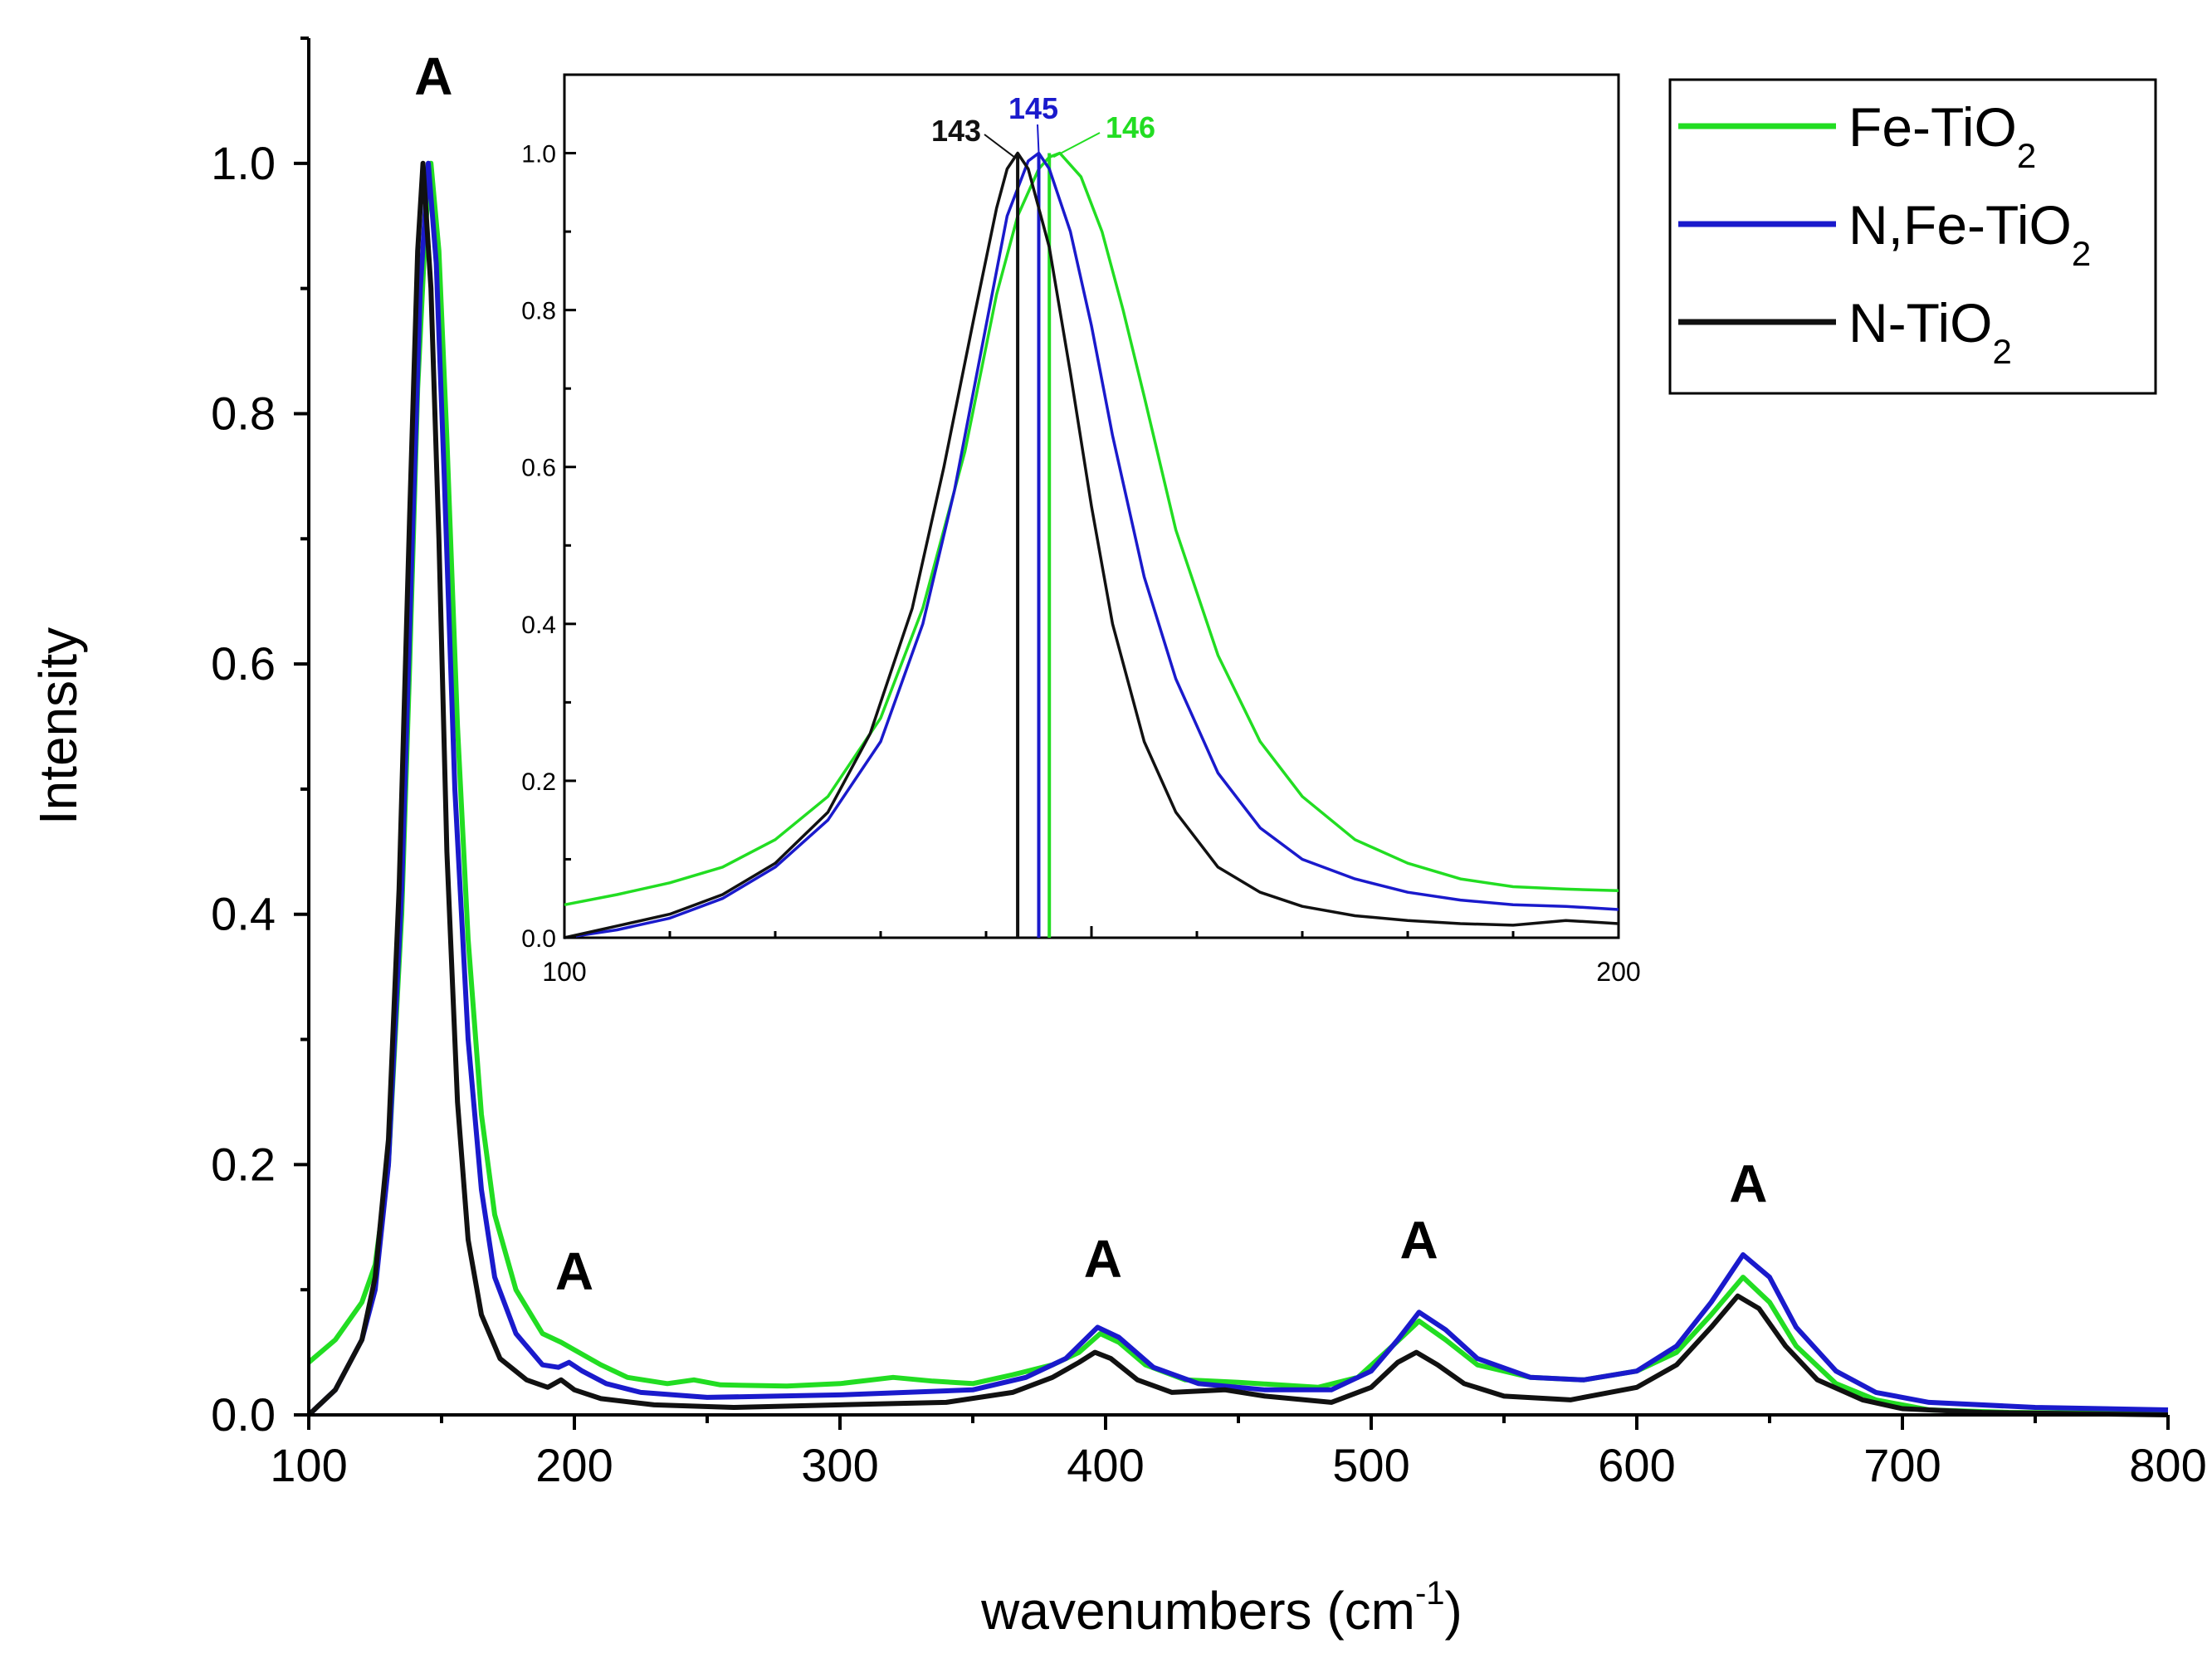  I want to click on inset-y-tick-label: 0.0, so click(538, 939).